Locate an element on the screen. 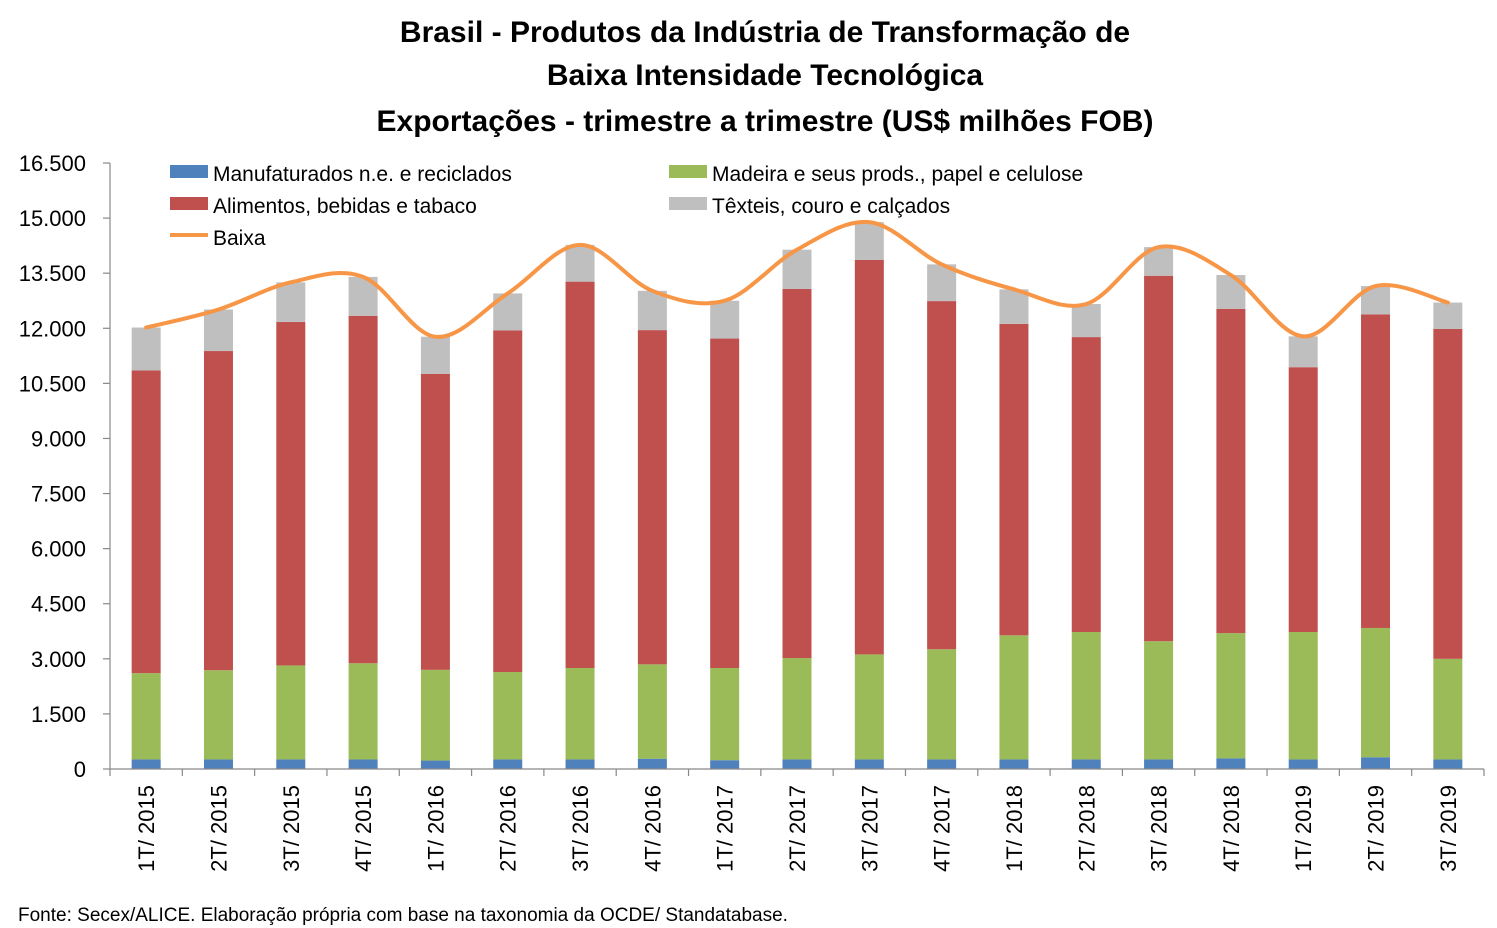 This screenshot has width=1497, height=928. y-tick-label: 4.500 is located at coordinates (58, 604).